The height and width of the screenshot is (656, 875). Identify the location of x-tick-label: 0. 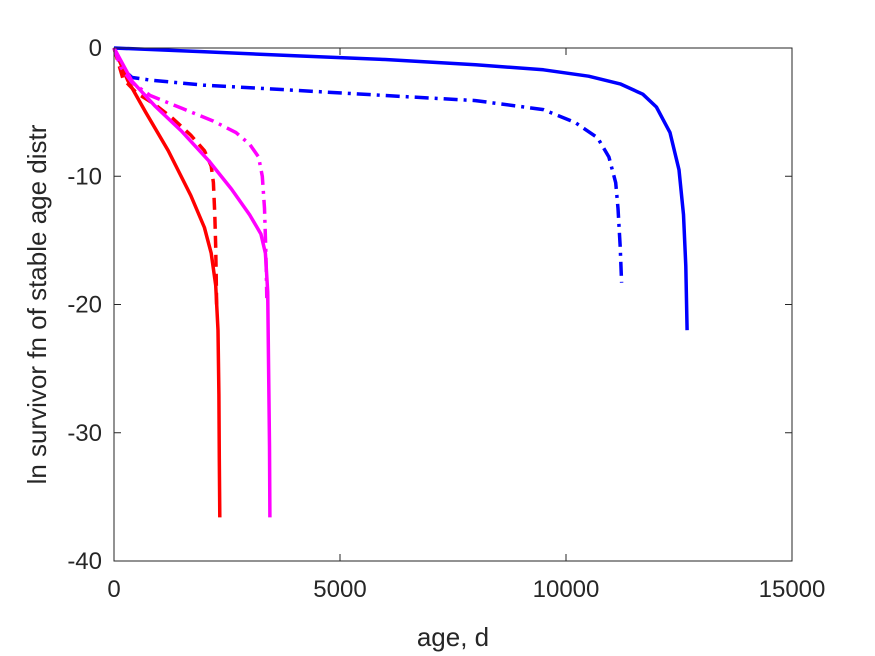
(113, 589).